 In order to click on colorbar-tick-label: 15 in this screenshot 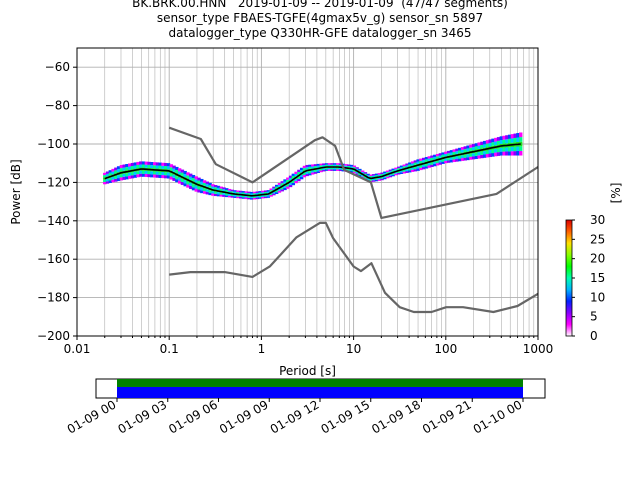, I will do `click(597, 278)`.